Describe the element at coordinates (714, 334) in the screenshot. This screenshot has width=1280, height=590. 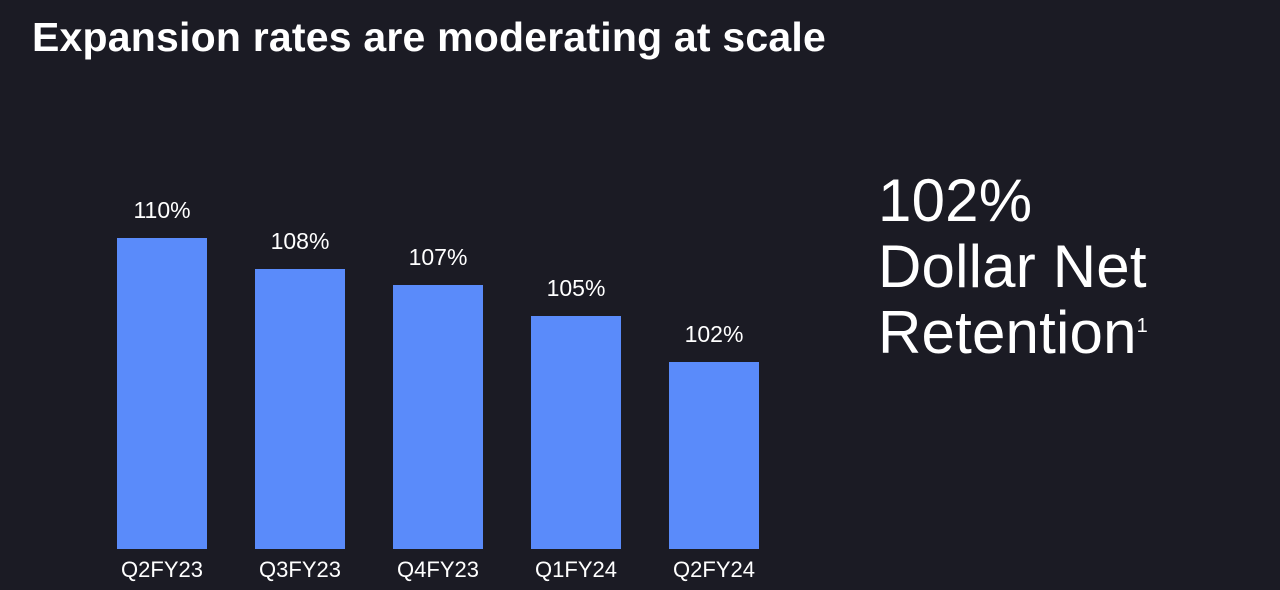
I see `bar-value-label: 102%` at that location.